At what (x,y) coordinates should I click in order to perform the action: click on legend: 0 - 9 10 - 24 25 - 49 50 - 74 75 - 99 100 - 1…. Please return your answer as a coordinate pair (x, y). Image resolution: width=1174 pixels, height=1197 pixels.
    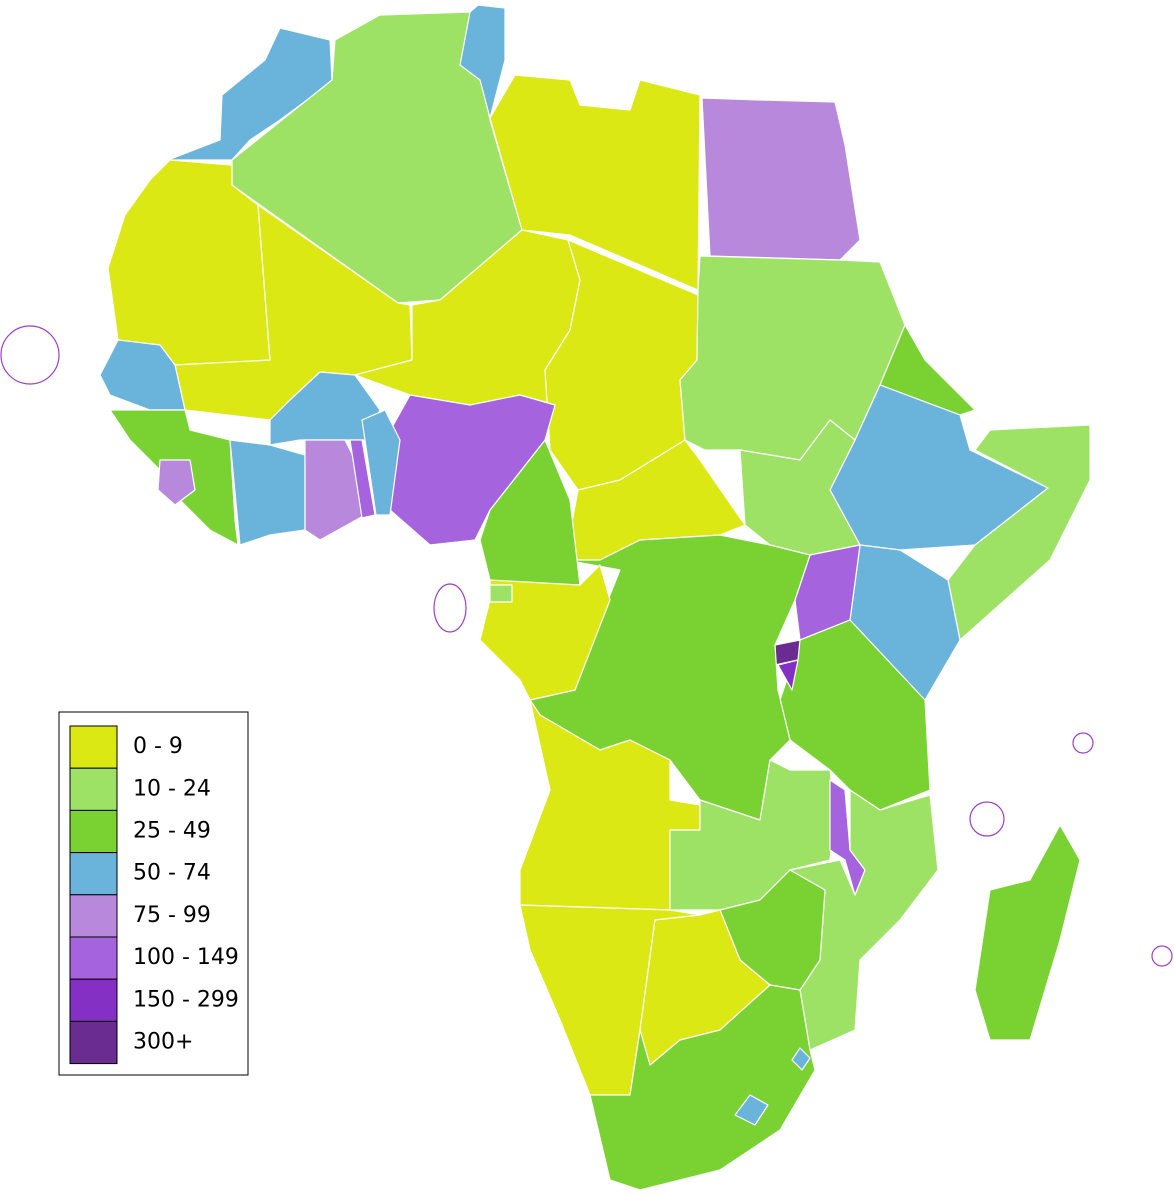
    Looking at the image, I should click on (154, 895).